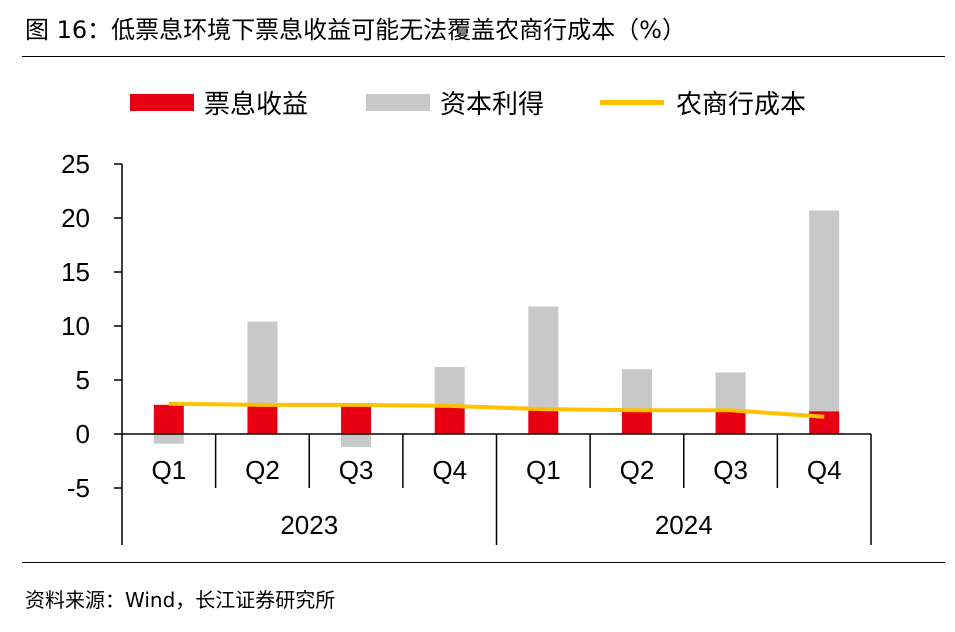  I want to click on legend-swatch-capital, so click(398, 102).